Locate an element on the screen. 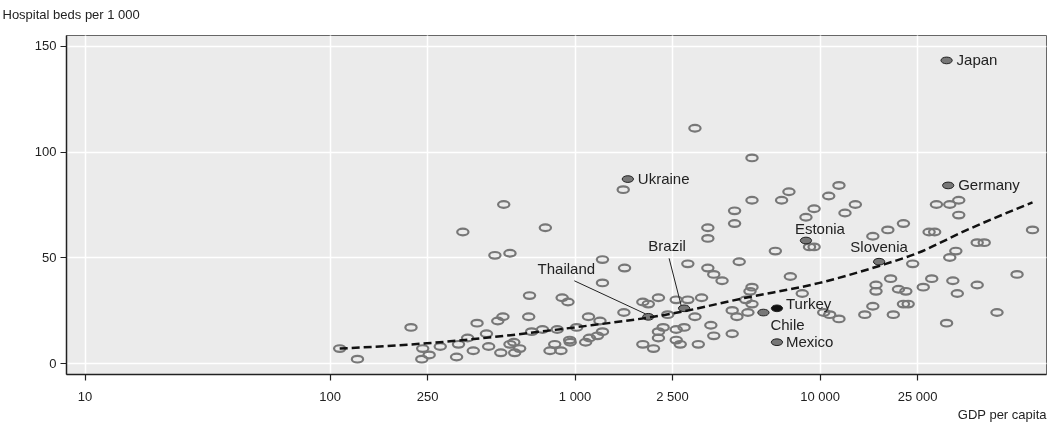 This screenshot has height=427, width=1056. annotation: Brazil is located at coordinates (667, 246).